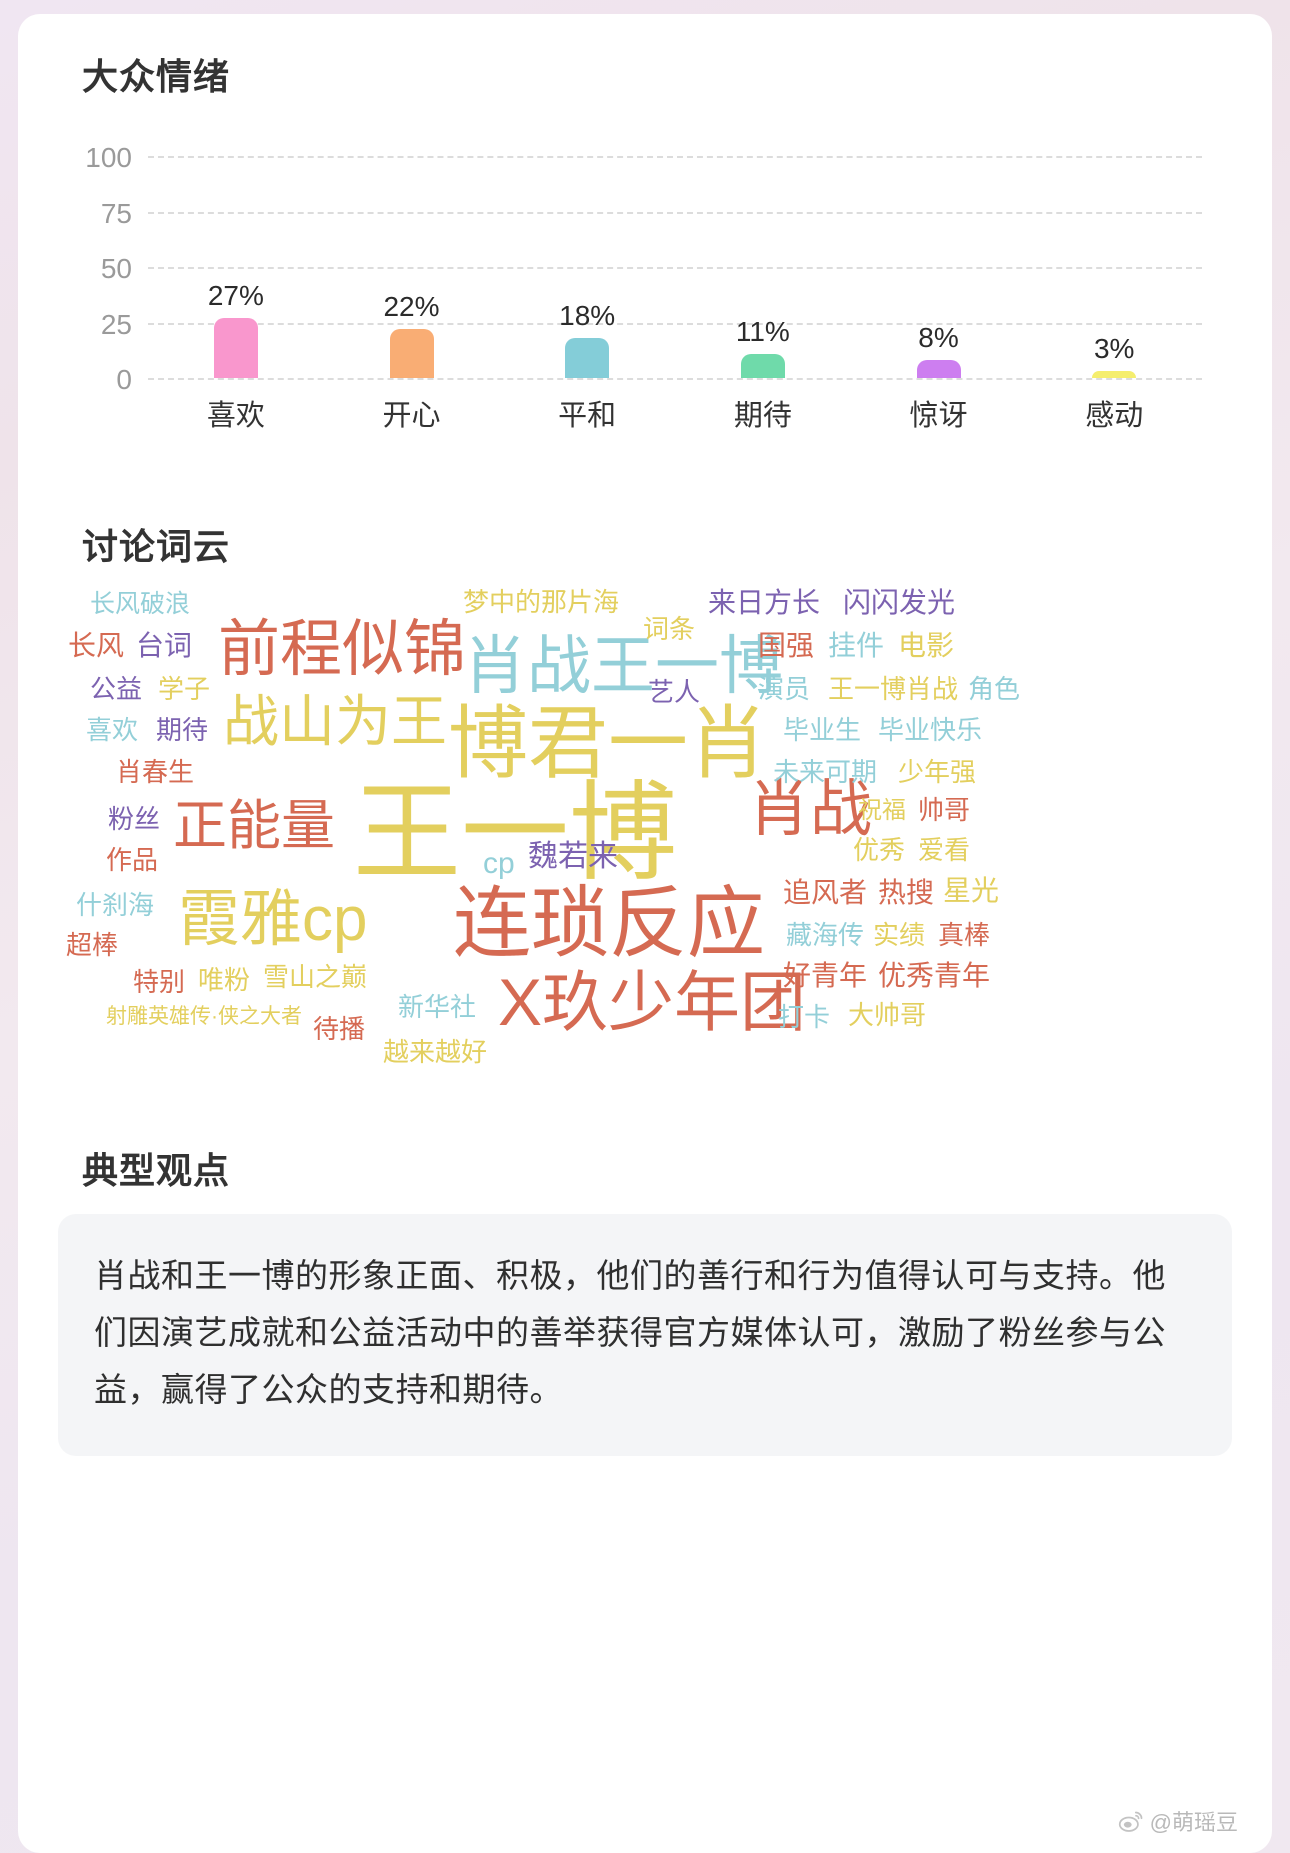 The height and width of the screenshot is (1853, 1290). Describe the element at coordinates (335, 721) in the screenshot. I see `word-cloud-term: 战山为王` at that location.